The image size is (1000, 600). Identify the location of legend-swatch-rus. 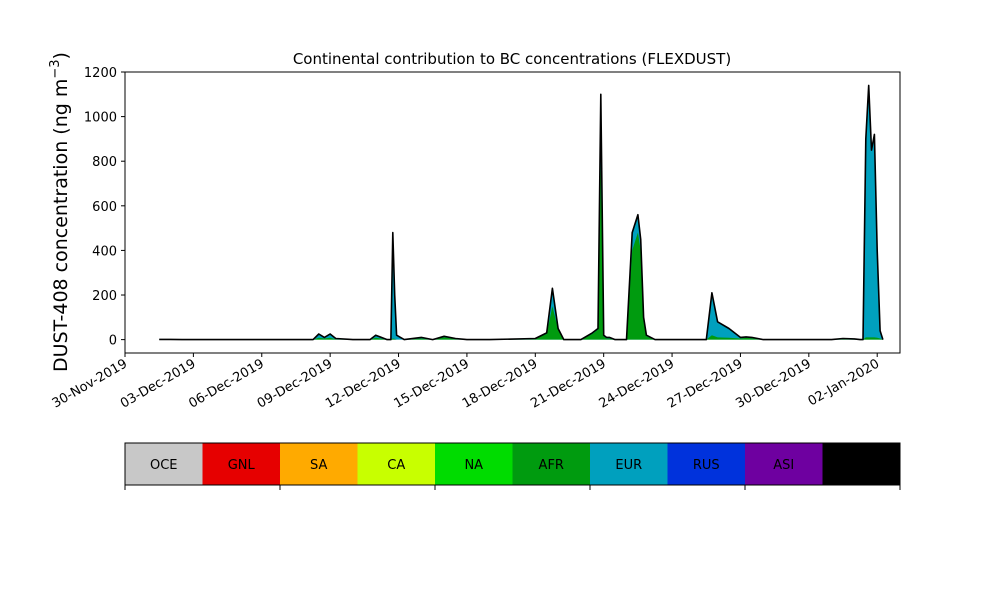
(706, 464).